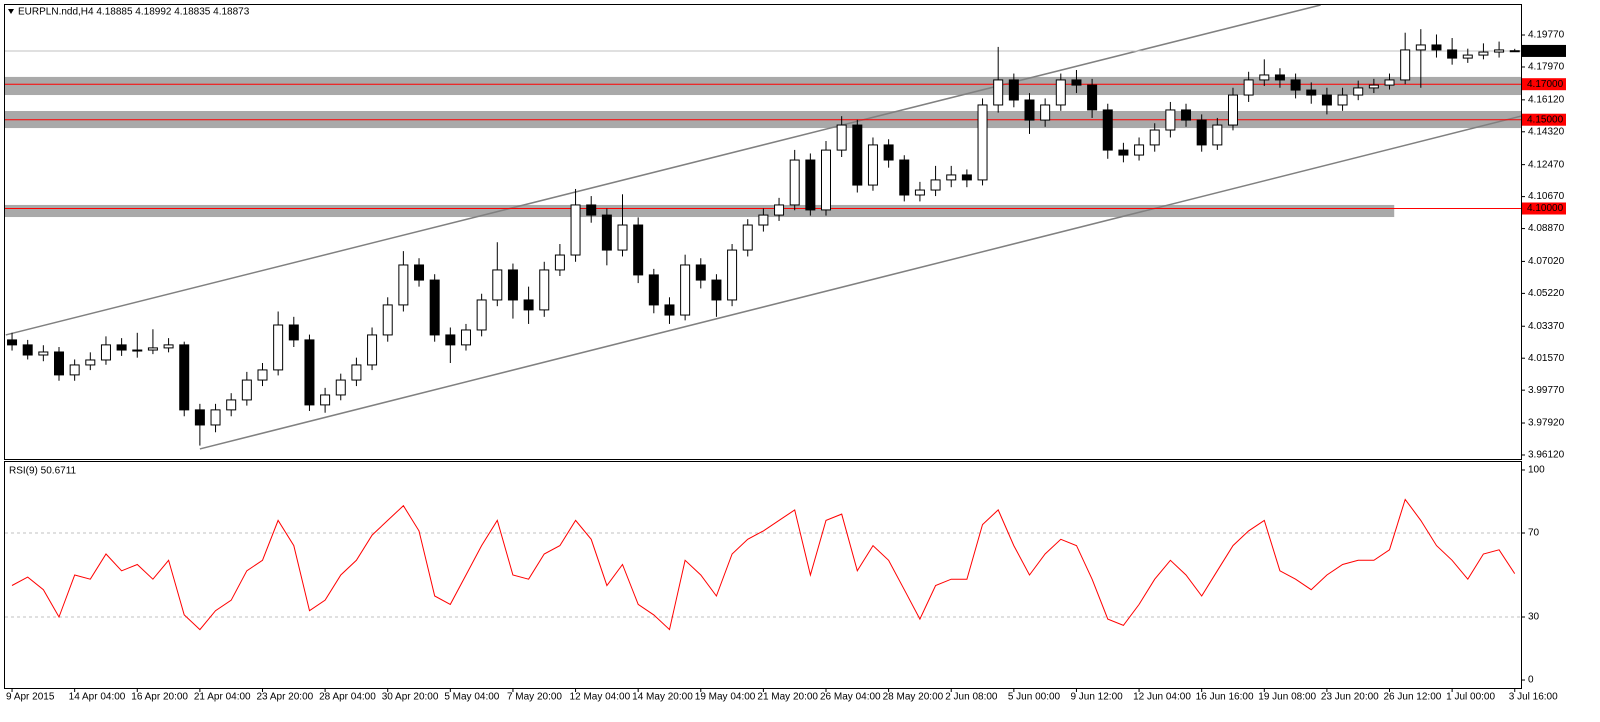  I want to click on x-tick-label: 12 May 04:00, so click(600, 697).